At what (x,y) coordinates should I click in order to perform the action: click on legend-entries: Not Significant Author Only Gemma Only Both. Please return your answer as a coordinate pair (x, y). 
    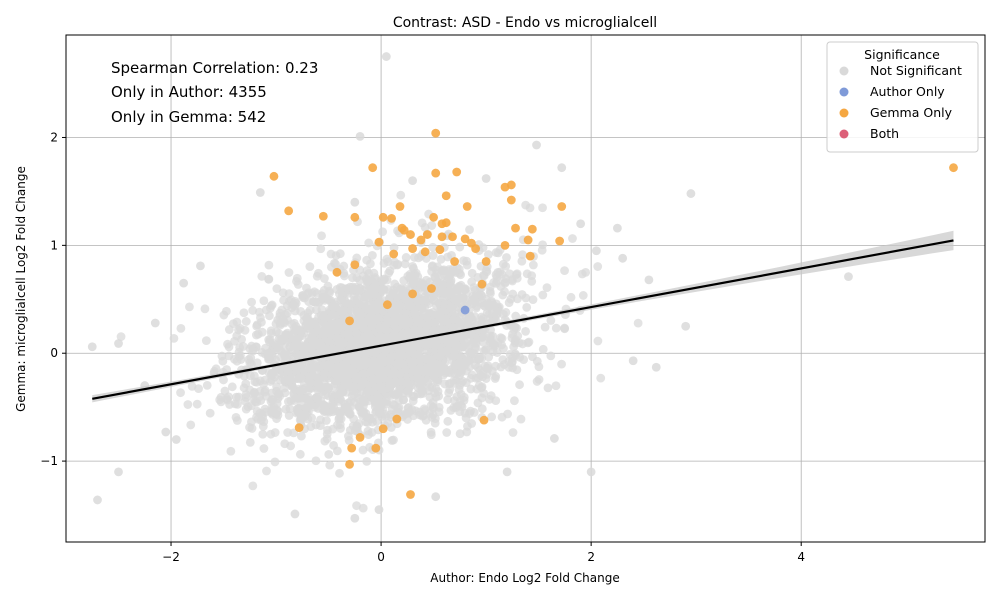
    Looking at the image, I should click on (900, 102).